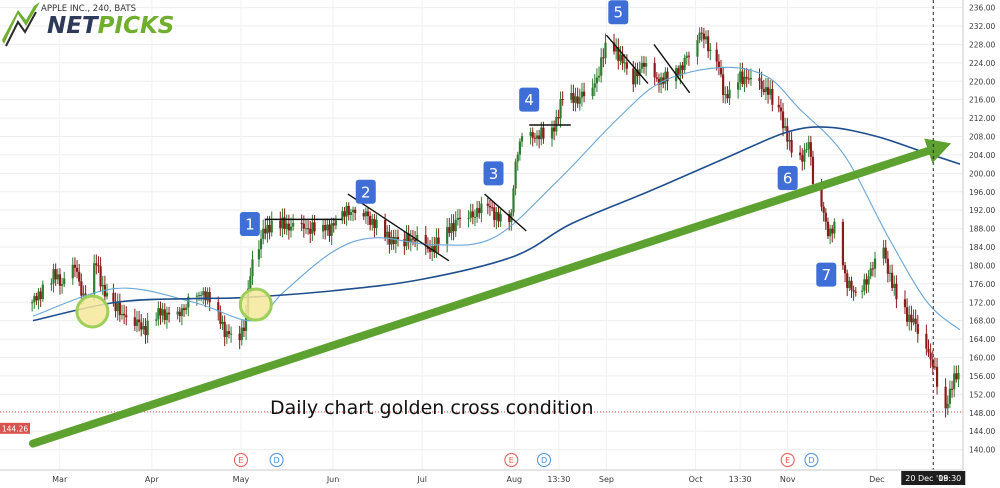 The height and width of the screenshot is (488, 1000). I want to click on trendline, so click(398, 227).